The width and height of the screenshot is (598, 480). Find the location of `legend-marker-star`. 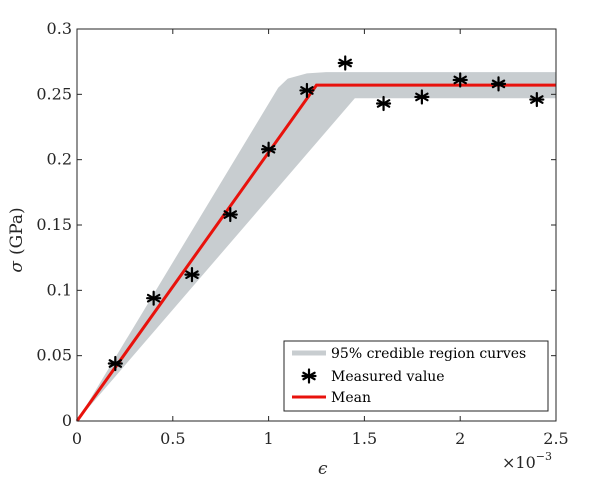

legend-marker-star is located at coordinates (309, 376).